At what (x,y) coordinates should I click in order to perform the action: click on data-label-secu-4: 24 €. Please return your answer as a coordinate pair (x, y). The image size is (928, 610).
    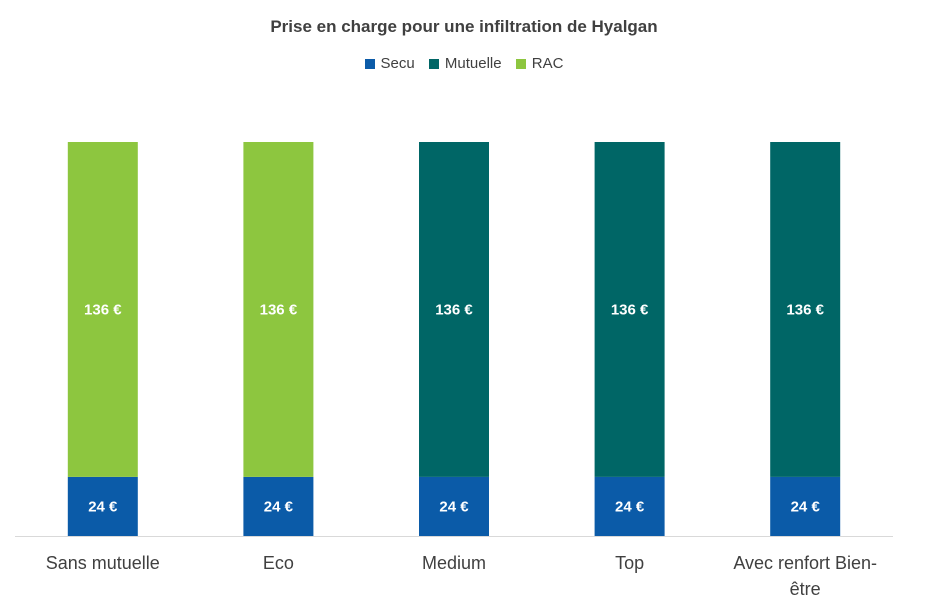
    Looking at the image, I should click on (806, 506).